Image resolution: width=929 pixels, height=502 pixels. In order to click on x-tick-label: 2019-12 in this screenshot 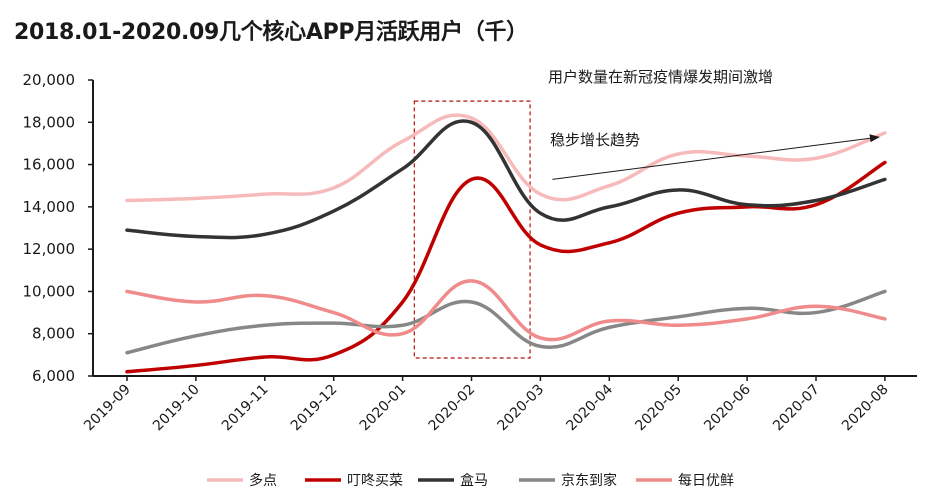, I will do `click(314, 408)`.